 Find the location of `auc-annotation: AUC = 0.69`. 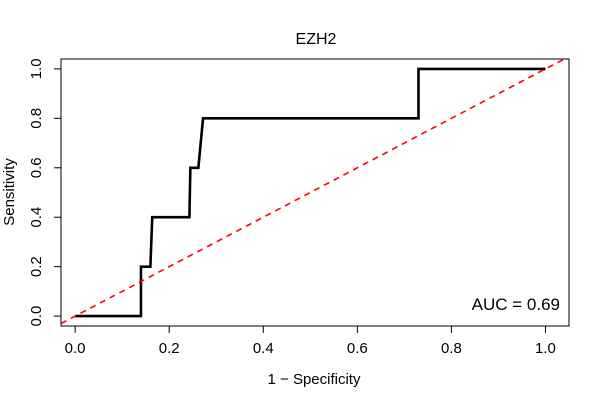

auc-annotation: AUC = 0.69 is located at coordinates (516, 304).